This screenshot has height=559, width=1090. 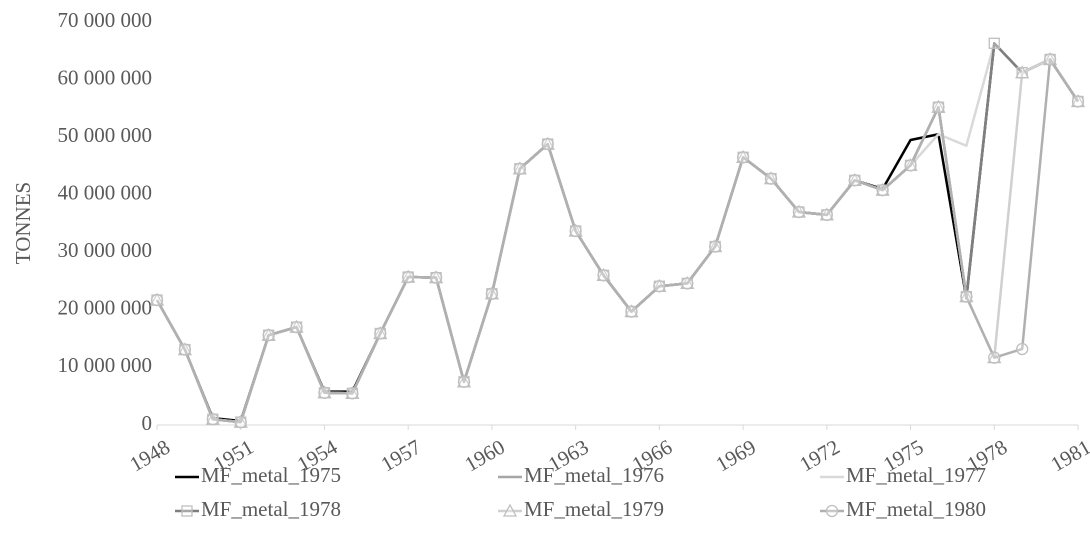 I want to click on legend-label: MF_metal_1977, so click(x=916, y=475).